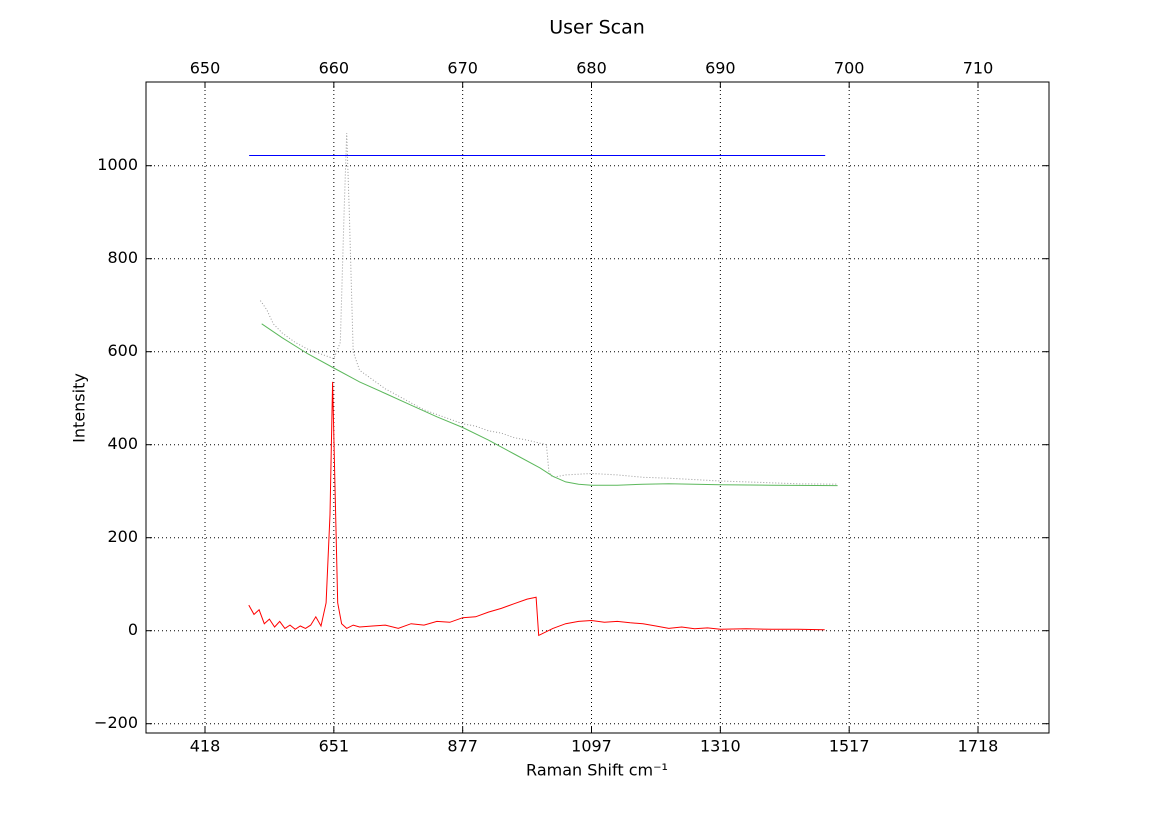 This screenshot has width=1165, height=819. I want to click on x-tick-label: 1517, so click(849, 746).